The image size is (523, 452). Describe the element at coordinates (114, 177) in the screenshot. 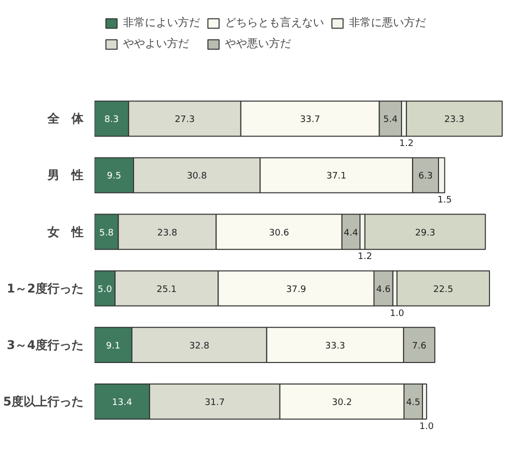

I see `data-label: 9.5` at that location.